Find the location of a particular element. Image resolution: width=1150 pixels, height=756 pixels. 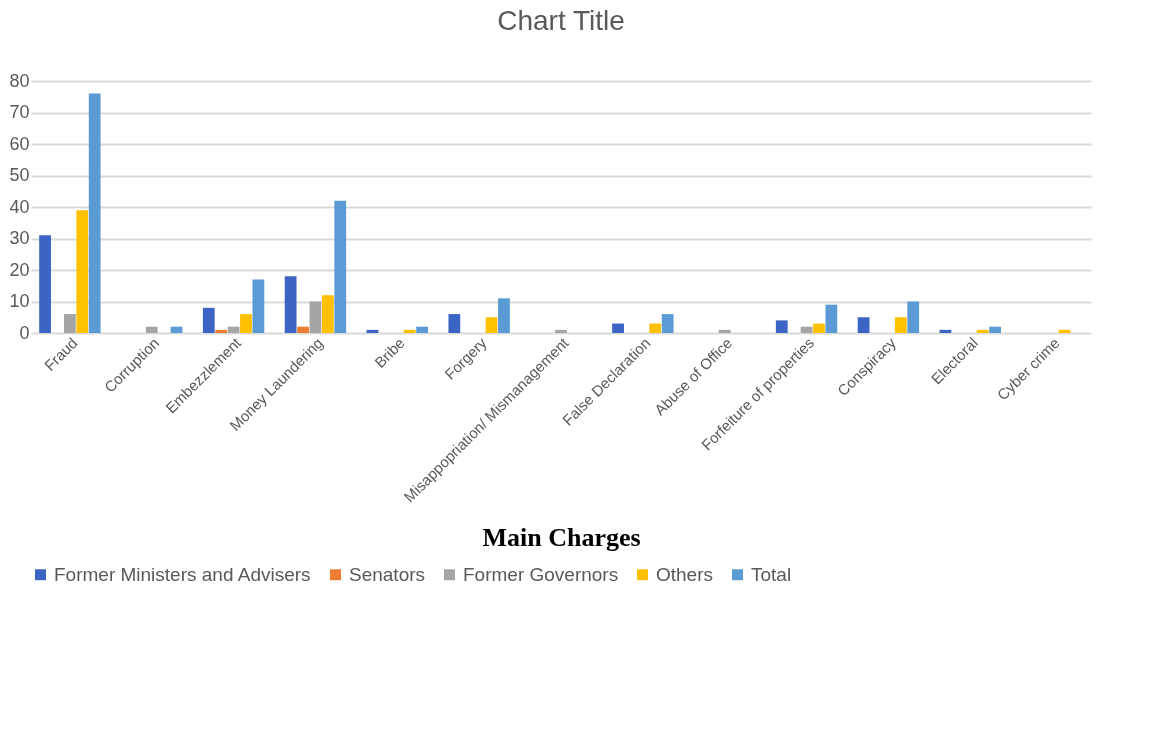

legend-label: Others is located at coordinates (685, 574).